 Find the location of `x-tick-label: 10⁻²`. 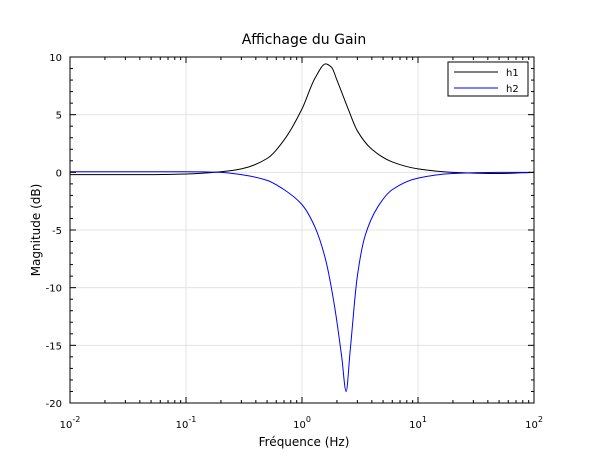

x-tick-label: 10⁻² is located at coordinates (70, 423).